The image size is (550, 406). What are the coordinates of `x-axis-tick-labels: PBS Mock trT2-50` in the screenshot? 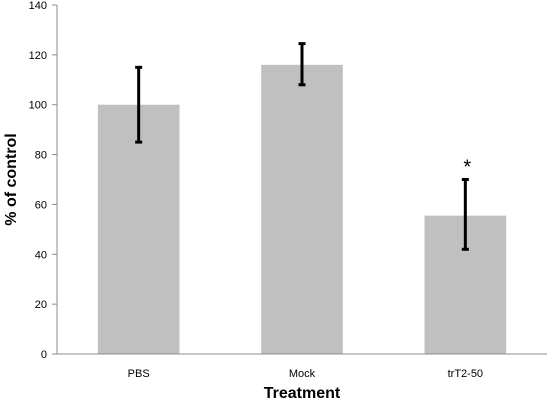 It's located at (305, 374).